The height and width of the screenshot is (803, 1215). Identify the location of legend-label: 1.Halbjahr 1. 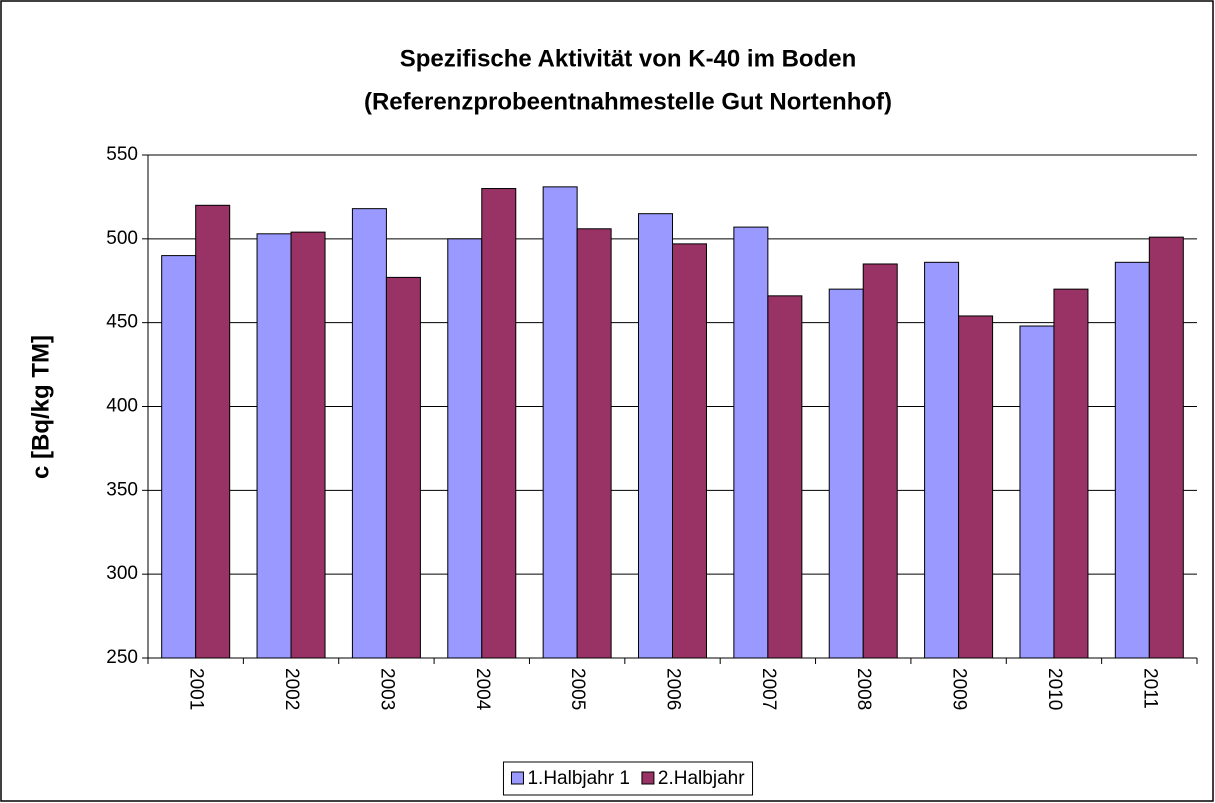
(578, 778).